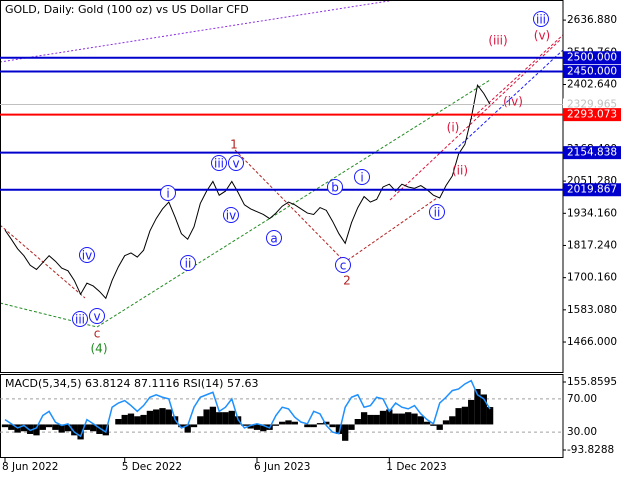 The height and width of the screenshot is (480, 640). I want to click on y2-tick-label: 70.00, so click(582, 399).